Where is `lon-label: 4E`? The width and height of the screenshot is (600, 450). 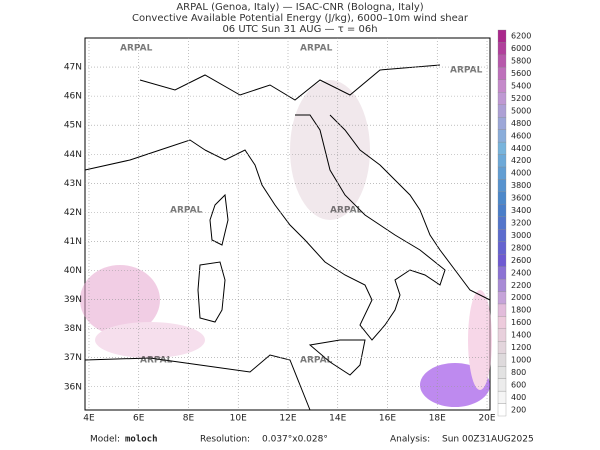 lon-label: 4E is located at coordinates (89, 419).